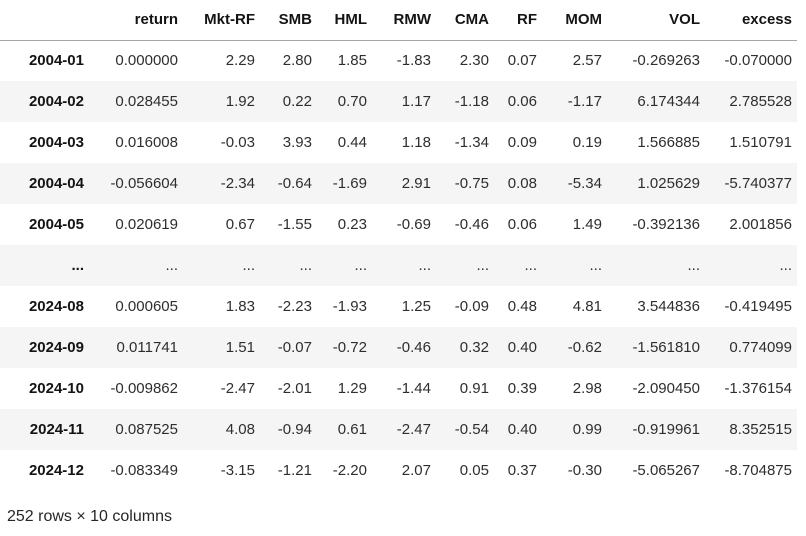  What do you see at coordinates (240, 347) in the screenshot?
I see `data-cell: 1.51` at bounding box center [240, 347].